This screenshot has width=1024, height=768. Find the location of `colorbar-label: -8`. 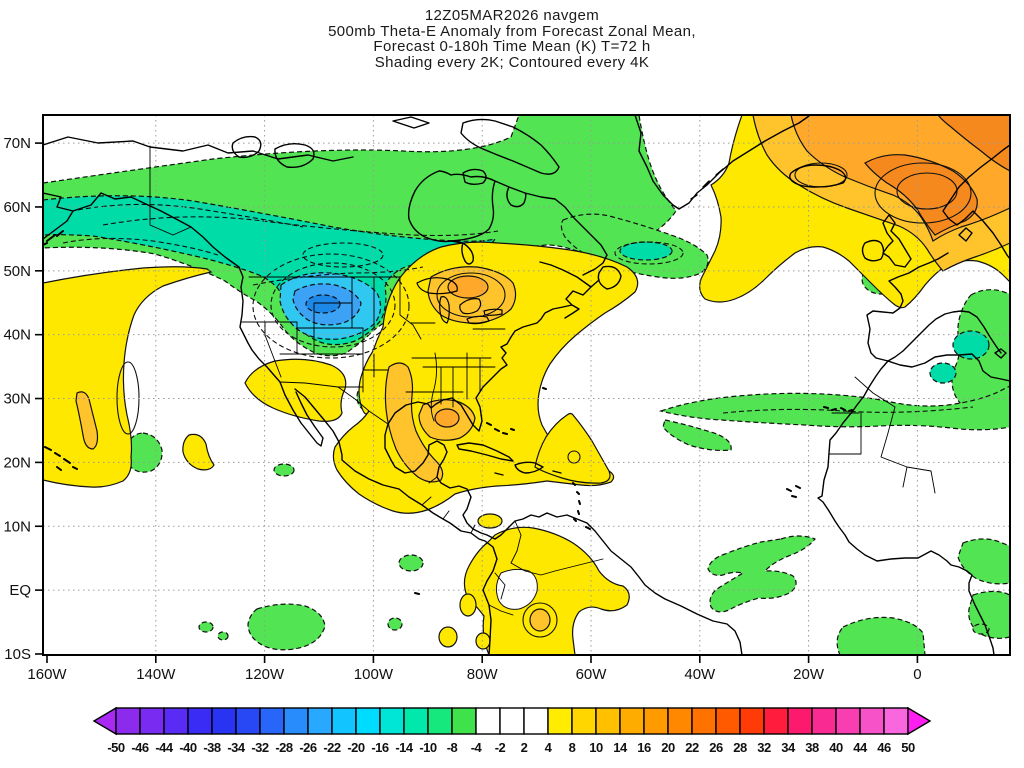

colorbar-label: -8 is located at coordinates (452, 747).